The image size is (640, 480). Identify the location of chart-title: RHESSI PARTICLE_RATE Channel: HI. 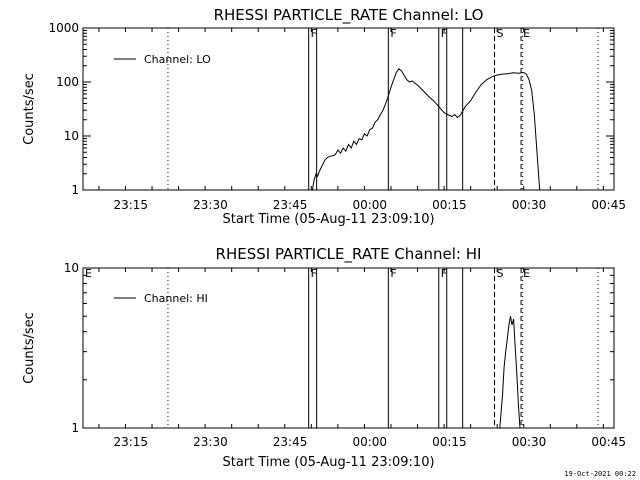
(349, 254).